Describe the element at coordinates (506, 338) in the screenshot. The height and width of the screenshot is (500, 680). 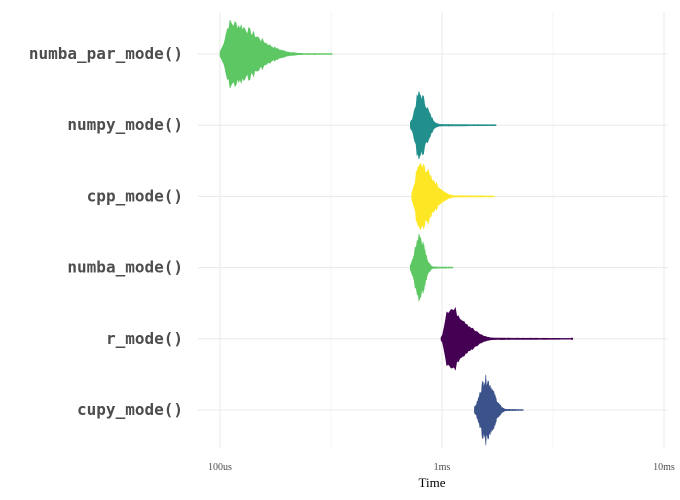
I see `violin-r-mode` at that location.